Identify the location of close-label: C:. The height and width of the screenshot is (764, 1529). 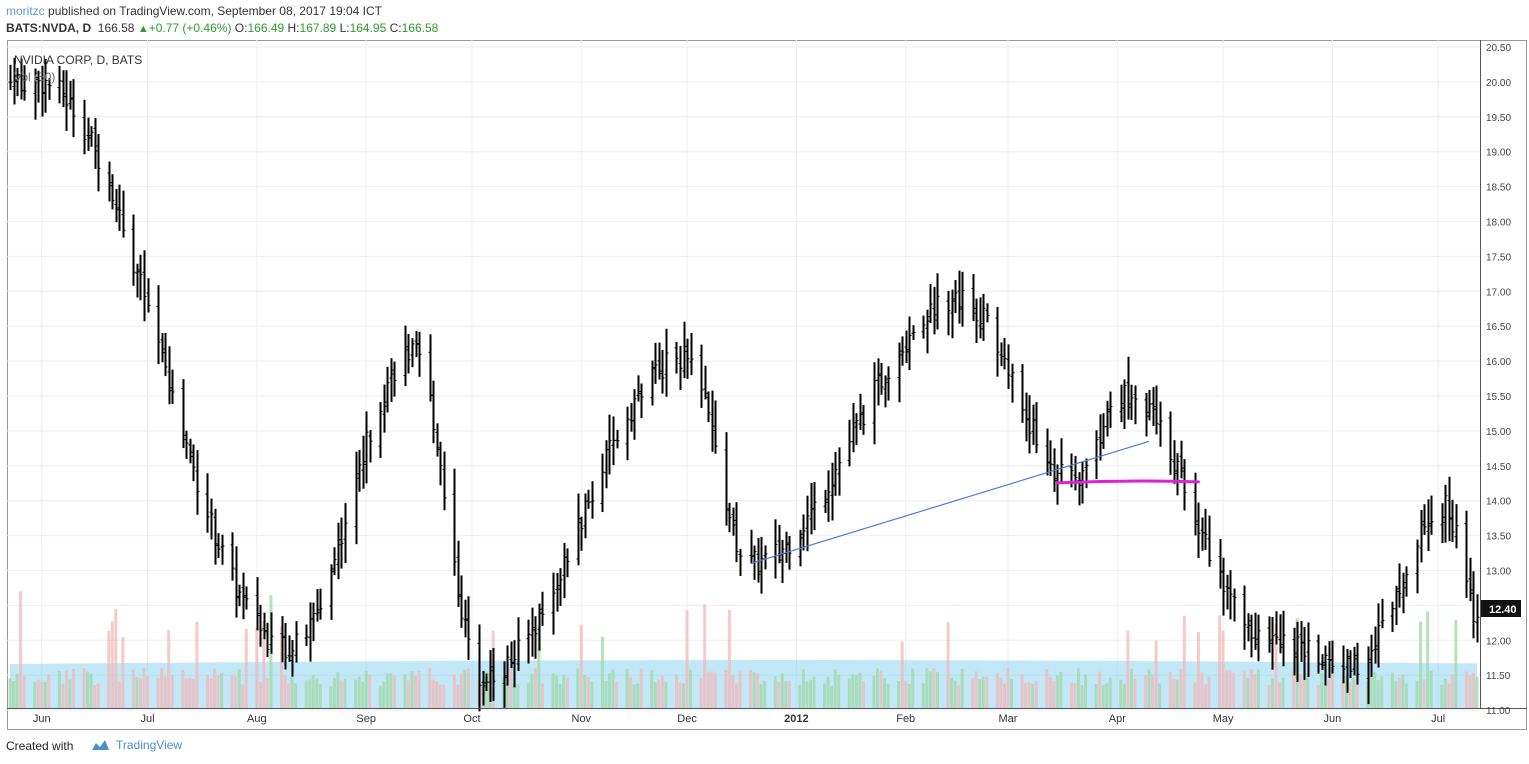
(395, 28).